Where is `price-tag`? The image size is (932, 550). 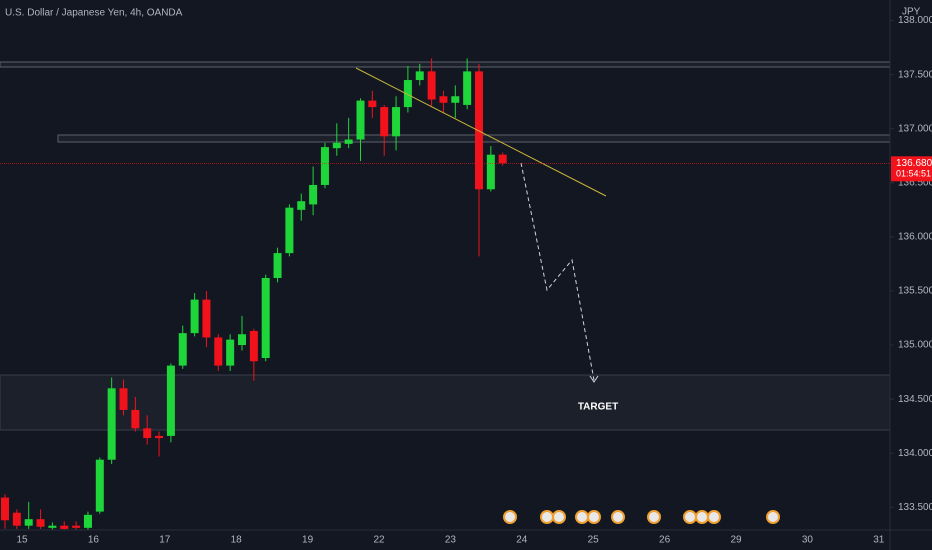
price-tag is located at coordinates (911, 169).